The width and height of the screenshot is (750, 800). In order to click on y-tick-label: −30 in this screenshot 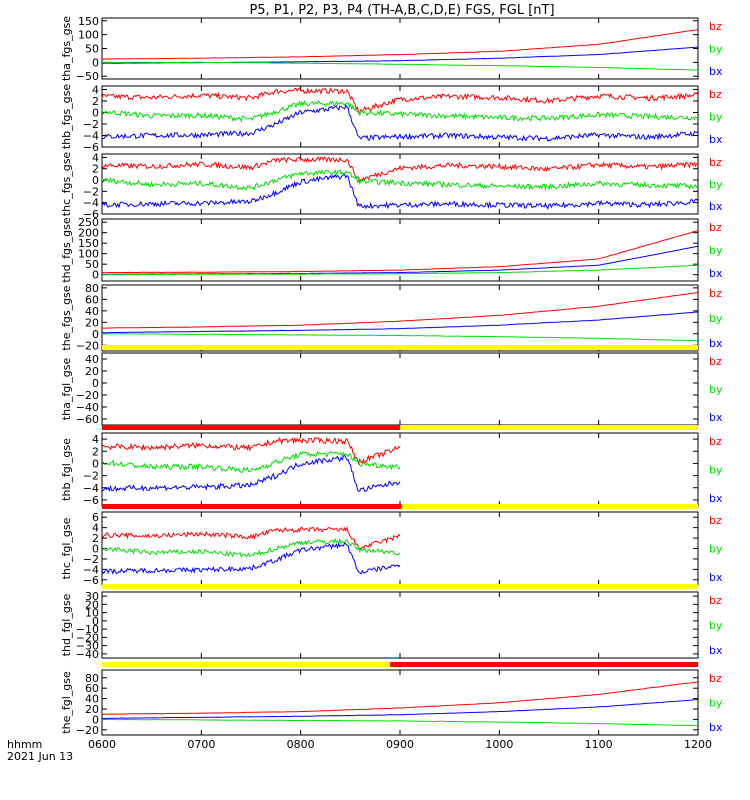, I will do `click(87, 646)`.